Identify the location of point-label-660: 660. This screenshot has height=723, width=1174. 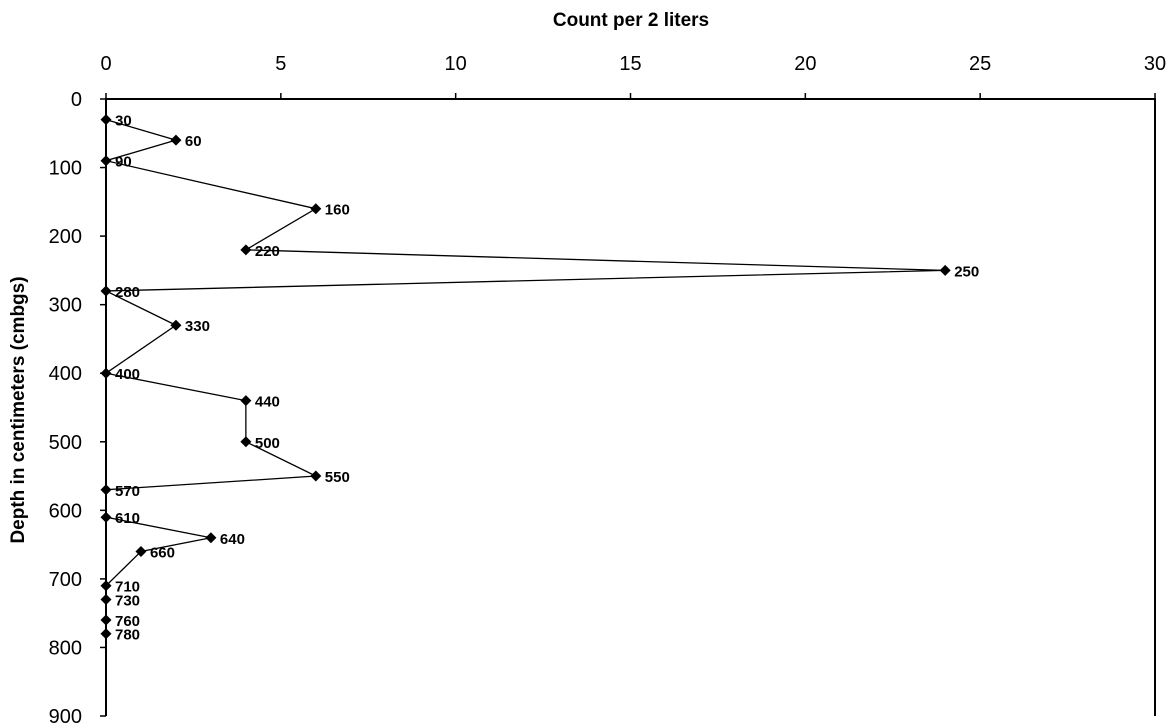
(162, 552).